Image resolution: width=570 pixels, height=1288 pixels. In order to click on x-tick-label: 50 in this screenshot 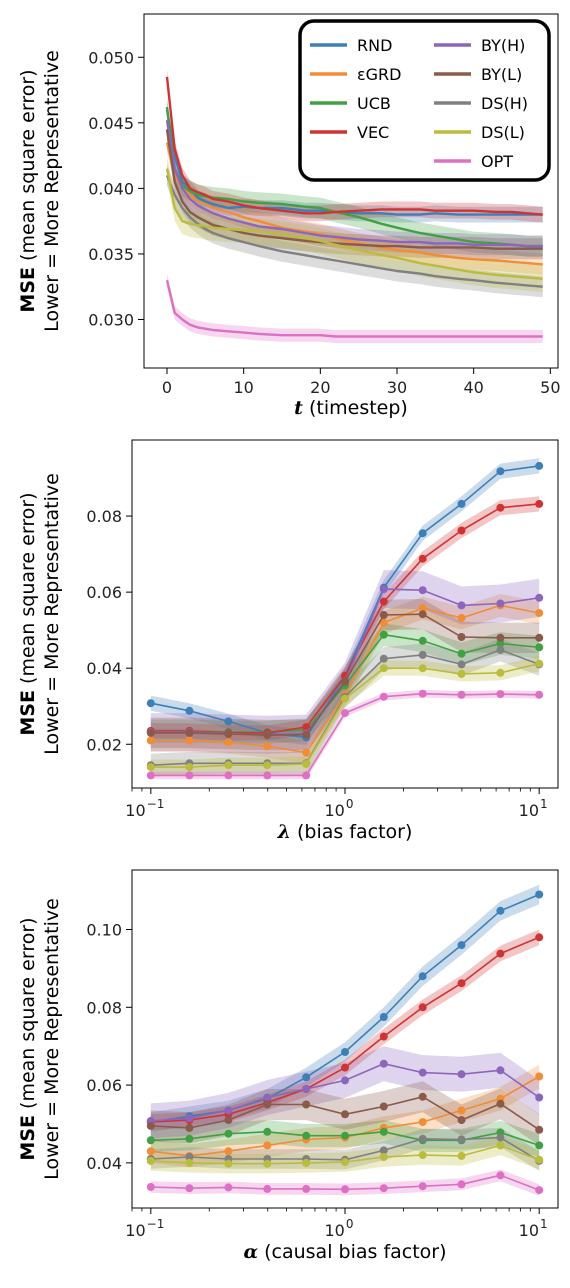, I will do `click(550, 387)`.